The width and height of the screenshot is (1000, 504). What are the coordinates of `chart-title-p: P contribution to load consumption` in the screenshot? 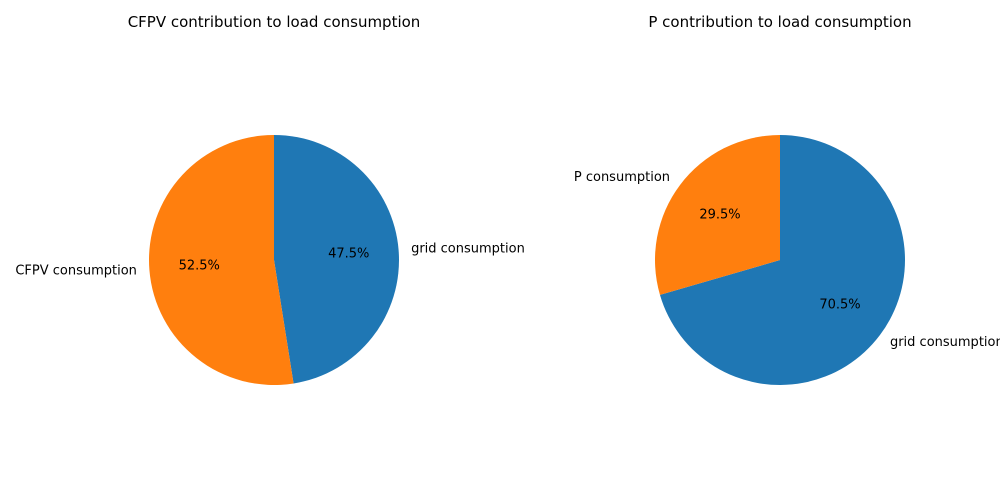 It's located at (779, 22).